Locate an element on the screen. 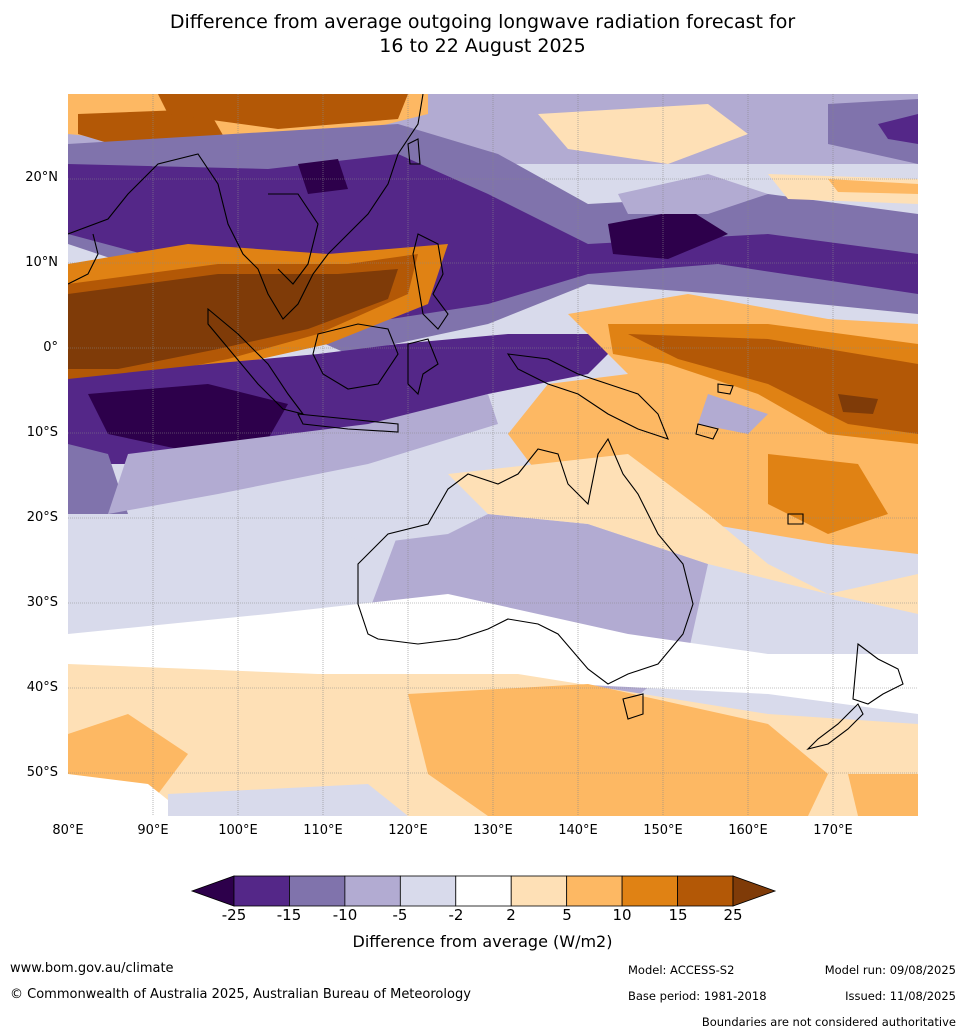 This screenshot has width=965, height=1035. new-zealand-coastline is located at coordinates (878, 673).